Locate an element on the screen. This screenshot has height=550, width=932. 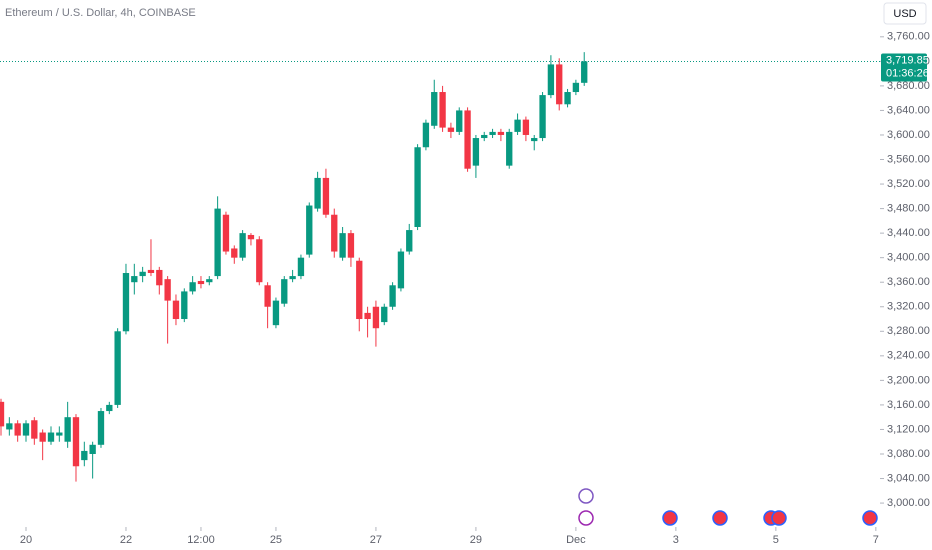
y-tick-label: 3,560.00 is located at coordinates (908, 159).